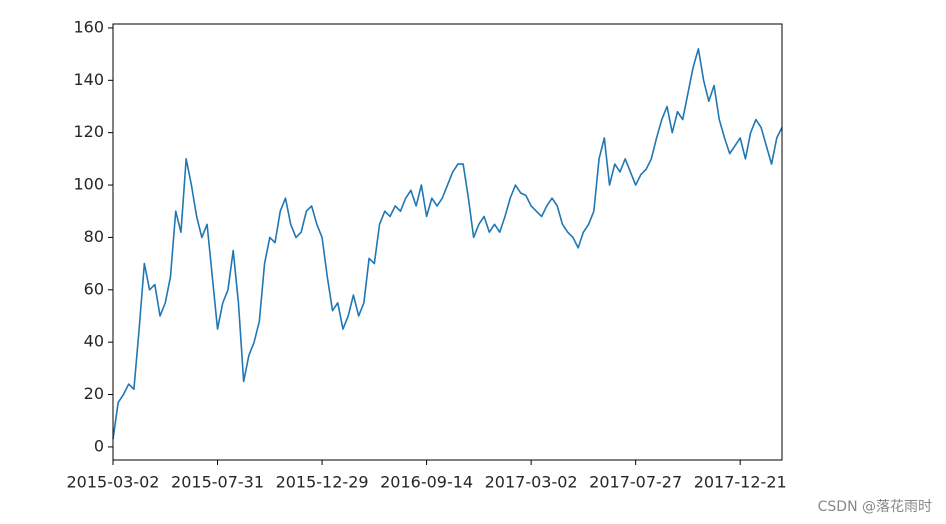 The width and height of the screenshot is (946, 524). Describe the element at coordinates (88, 79) in the screenshot. I see `y-tick-label: 140` at that location.